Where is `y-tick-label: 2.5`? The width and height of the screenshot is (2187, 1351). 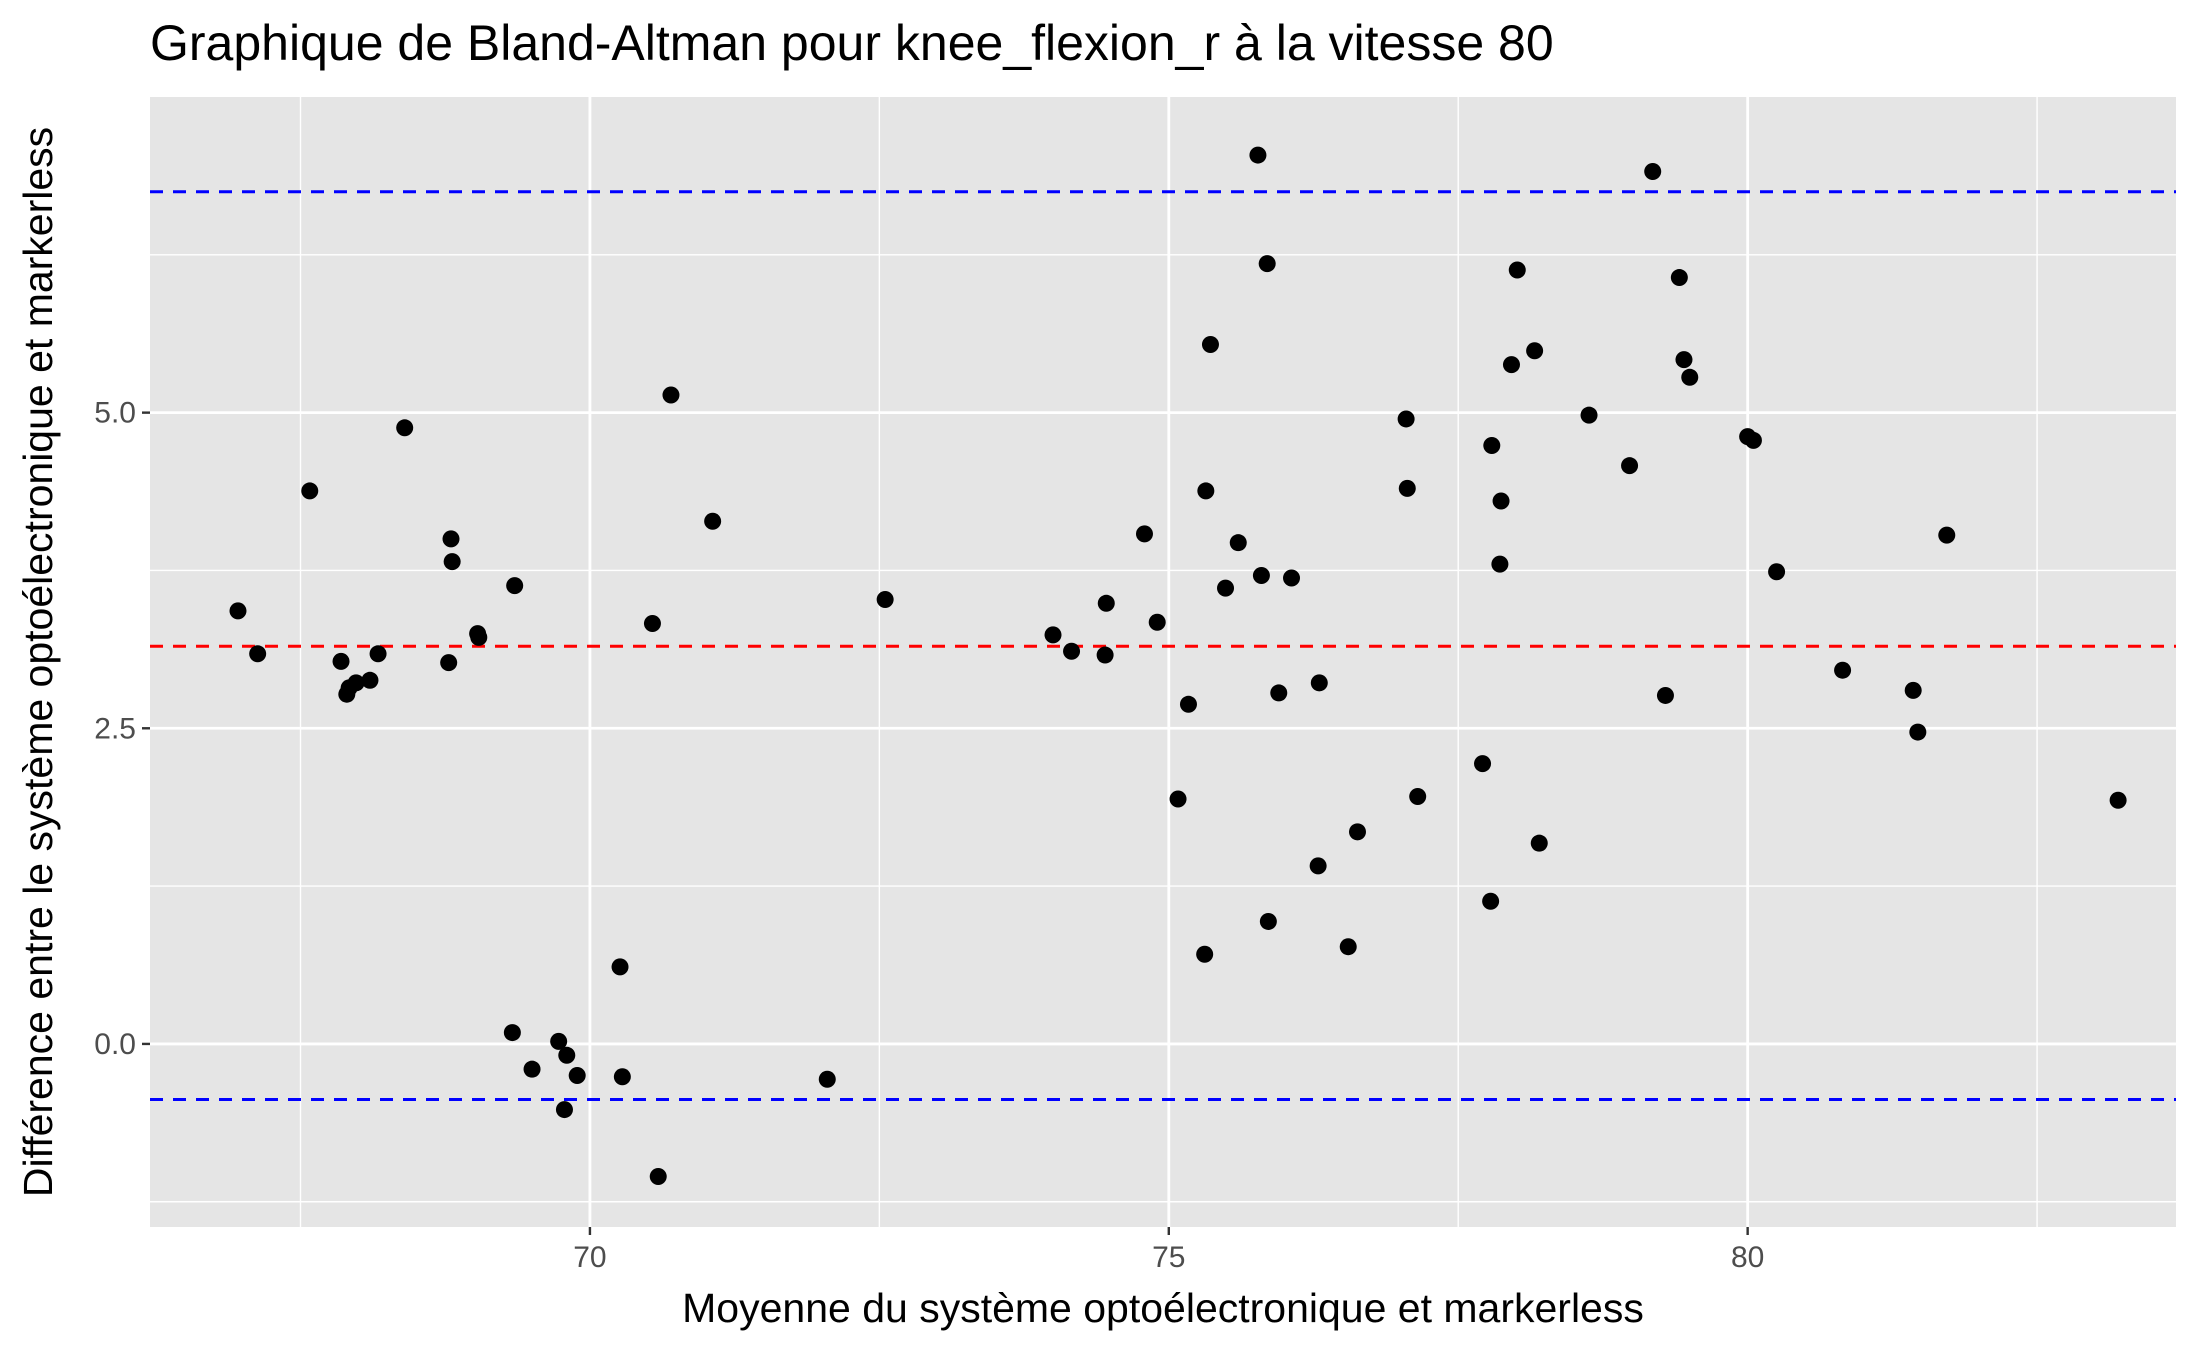
y-tick-label: 2.5 is located at coordinates (115, 728).